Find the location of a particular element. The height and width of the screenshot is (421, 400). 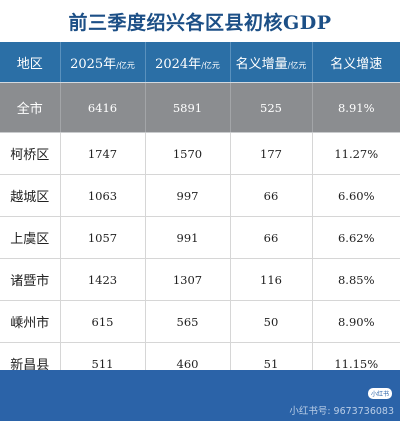

header-increase: 名义增量/亿元 is located at coordinates (271, 62).